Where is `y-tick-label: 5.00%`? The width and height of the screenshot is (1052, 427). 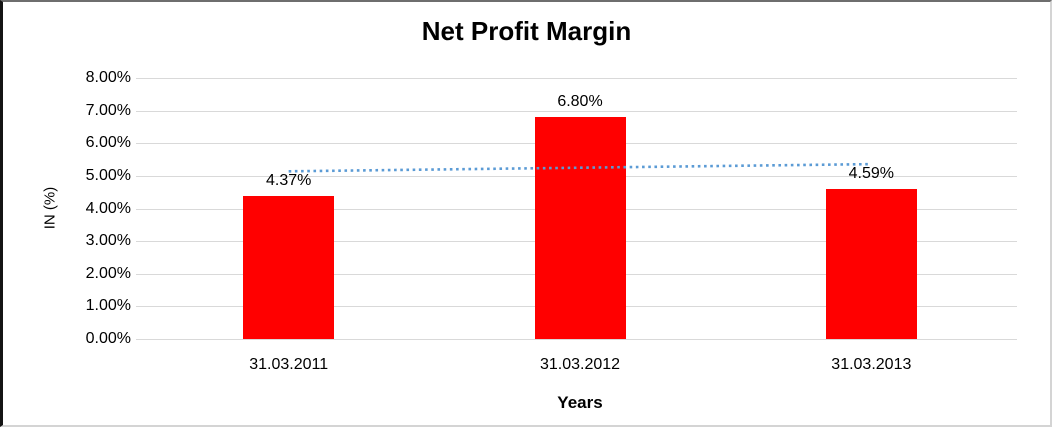 y-tick-label: 5.00% is located at coordinates (108, 175).